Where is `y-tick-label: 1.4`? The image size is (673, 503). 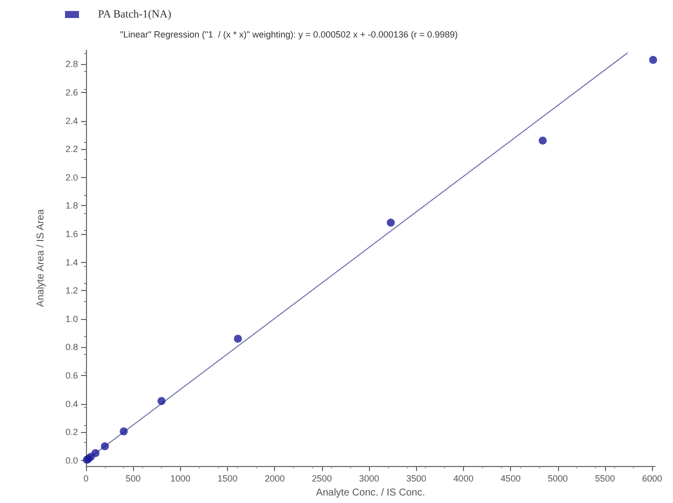 y-tick-label: 1.4 is located at coordinates (71, 262).